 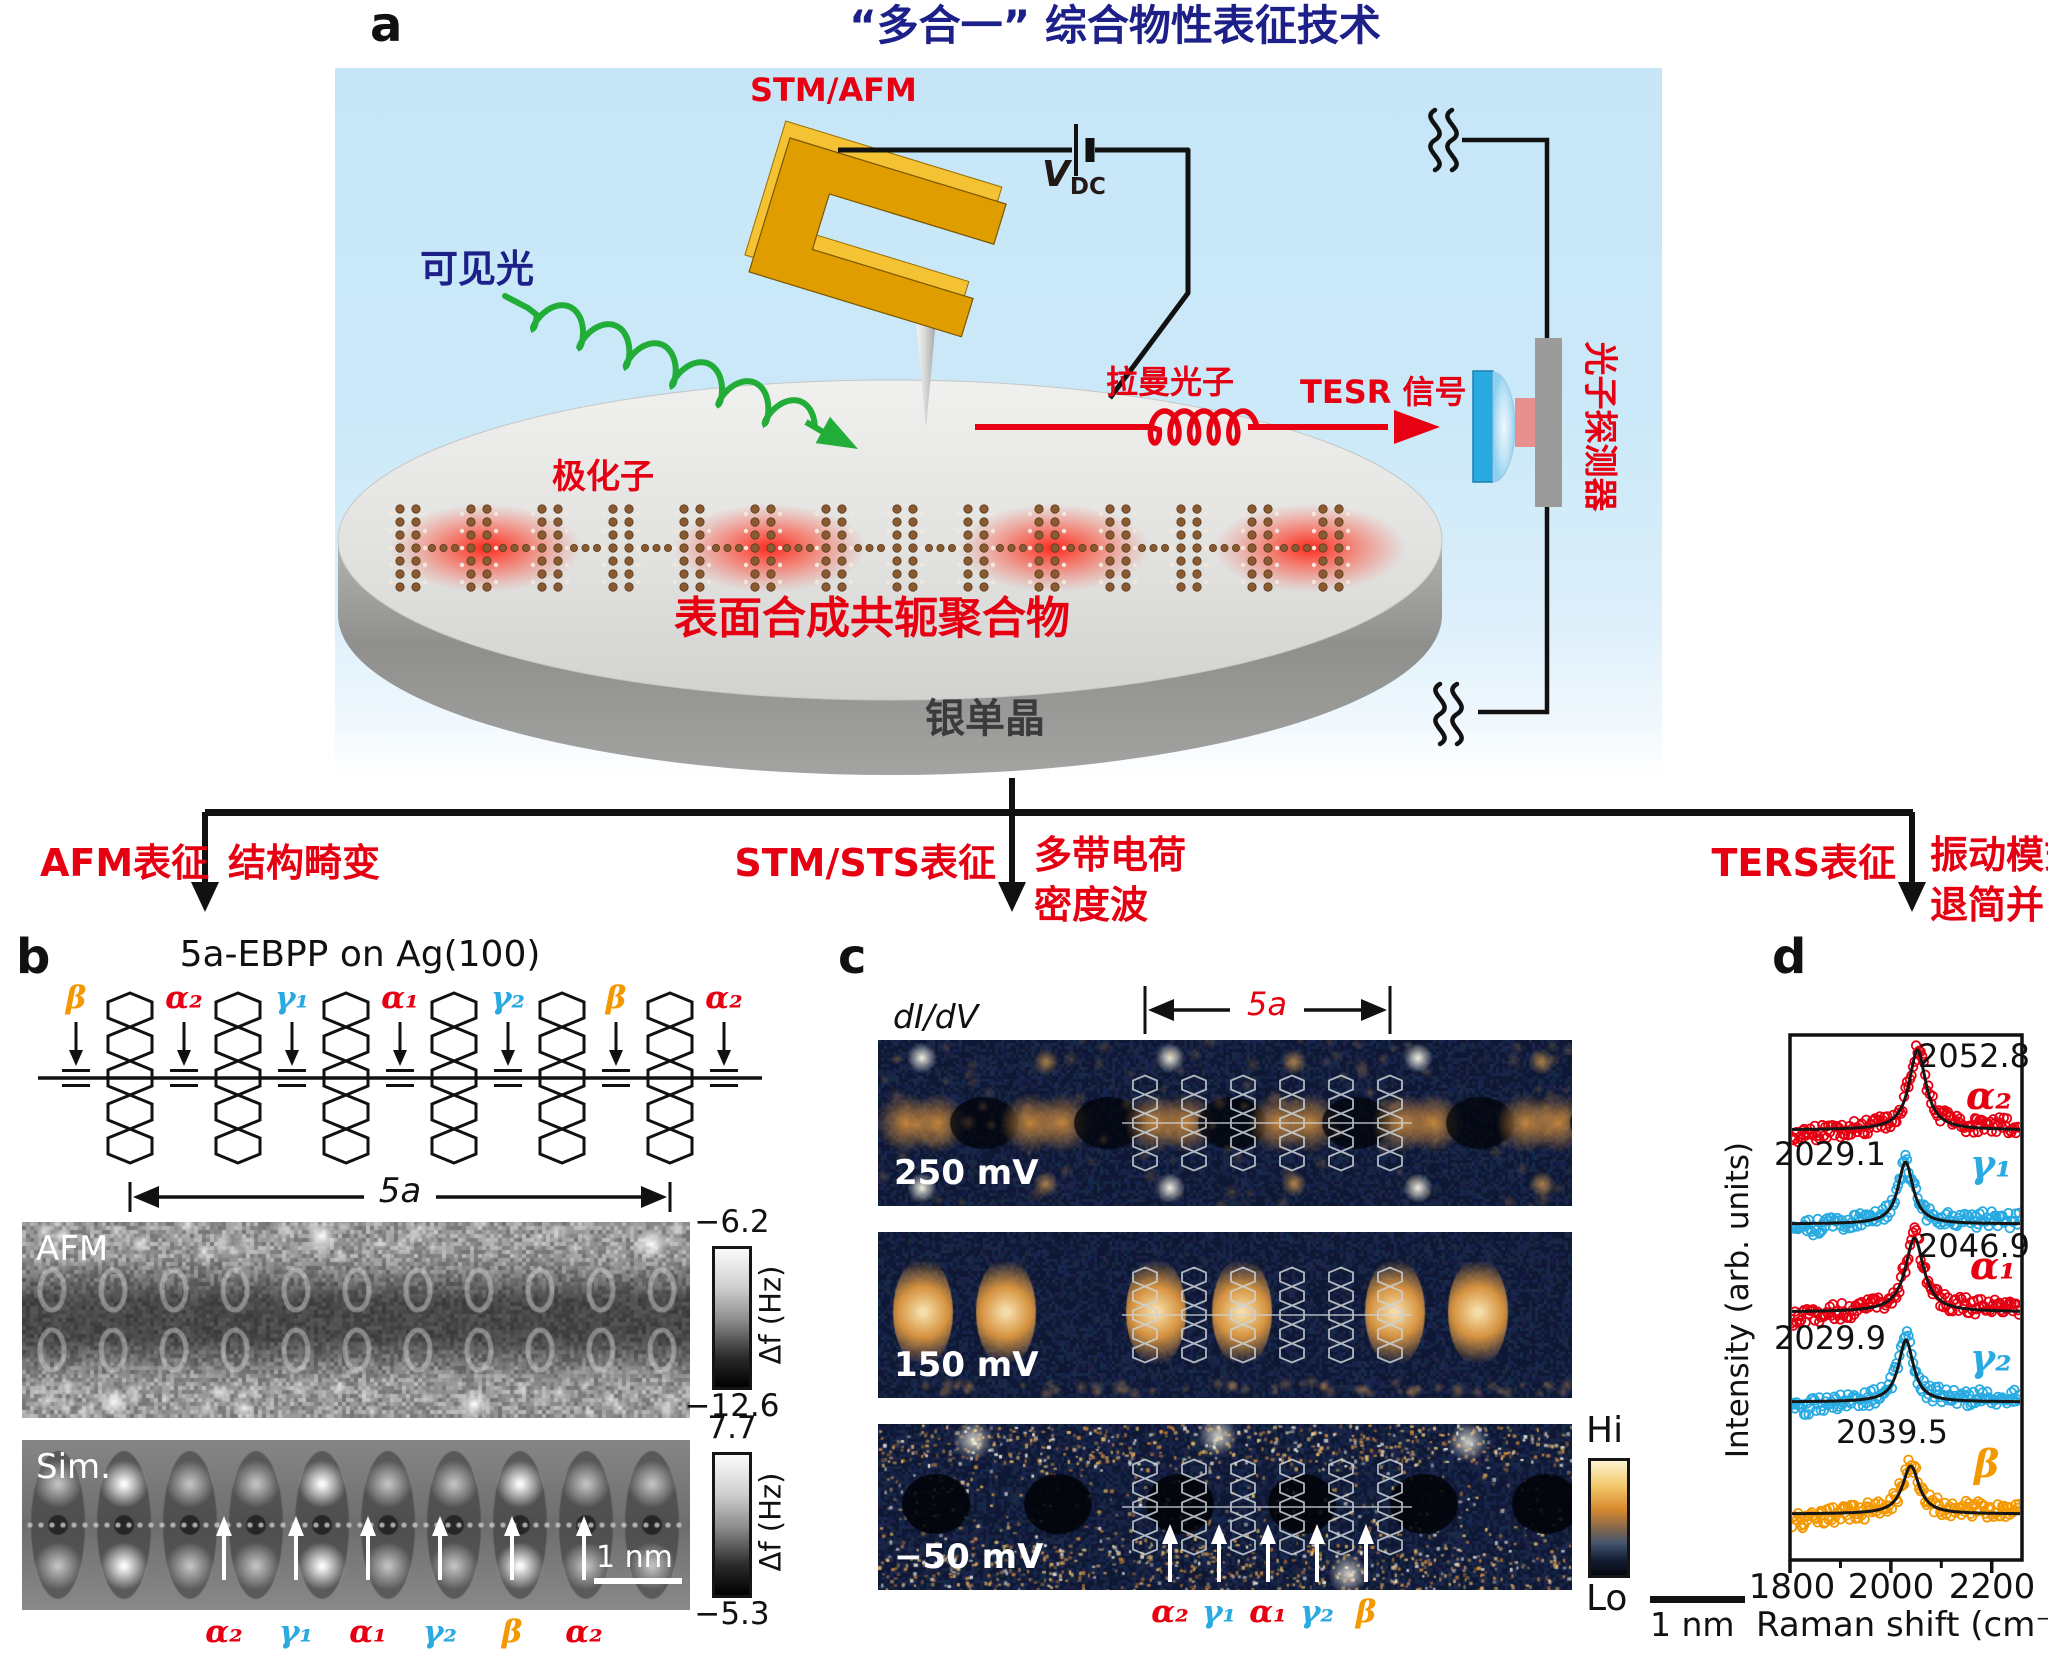 What do you see at coordinates (966, 1173) in the screenshot?
I see `bias-label-250mv: 250 mV` at bounding box center [966, 1173].